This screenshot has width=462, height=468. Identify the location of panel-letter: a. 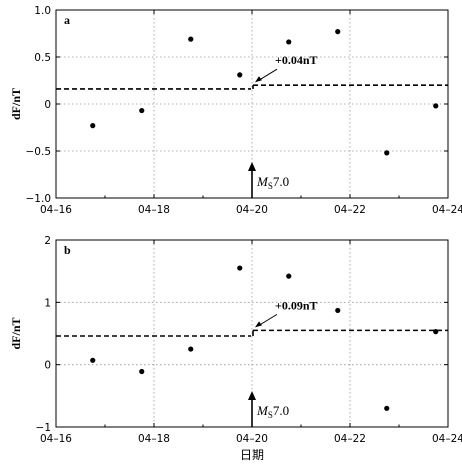
(67, 20).